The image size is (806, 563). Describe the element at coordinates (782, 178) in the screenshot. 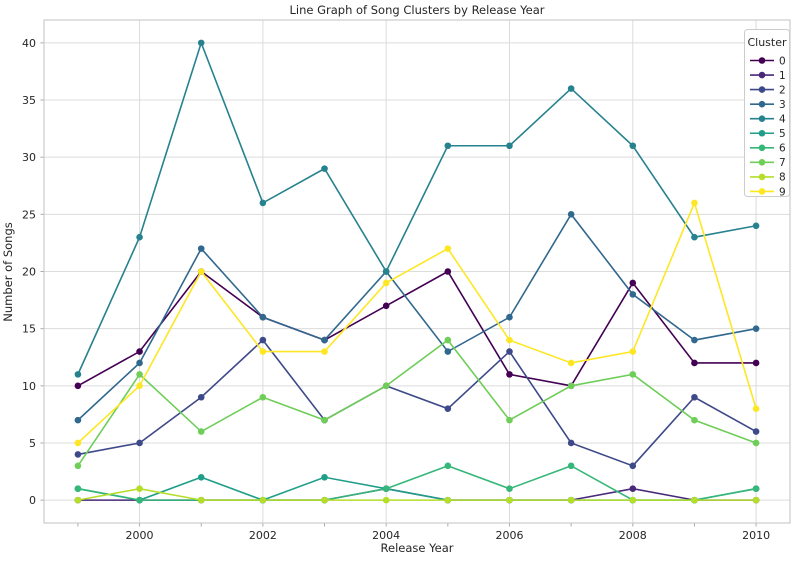

I see `legend-label: 8` at that location.